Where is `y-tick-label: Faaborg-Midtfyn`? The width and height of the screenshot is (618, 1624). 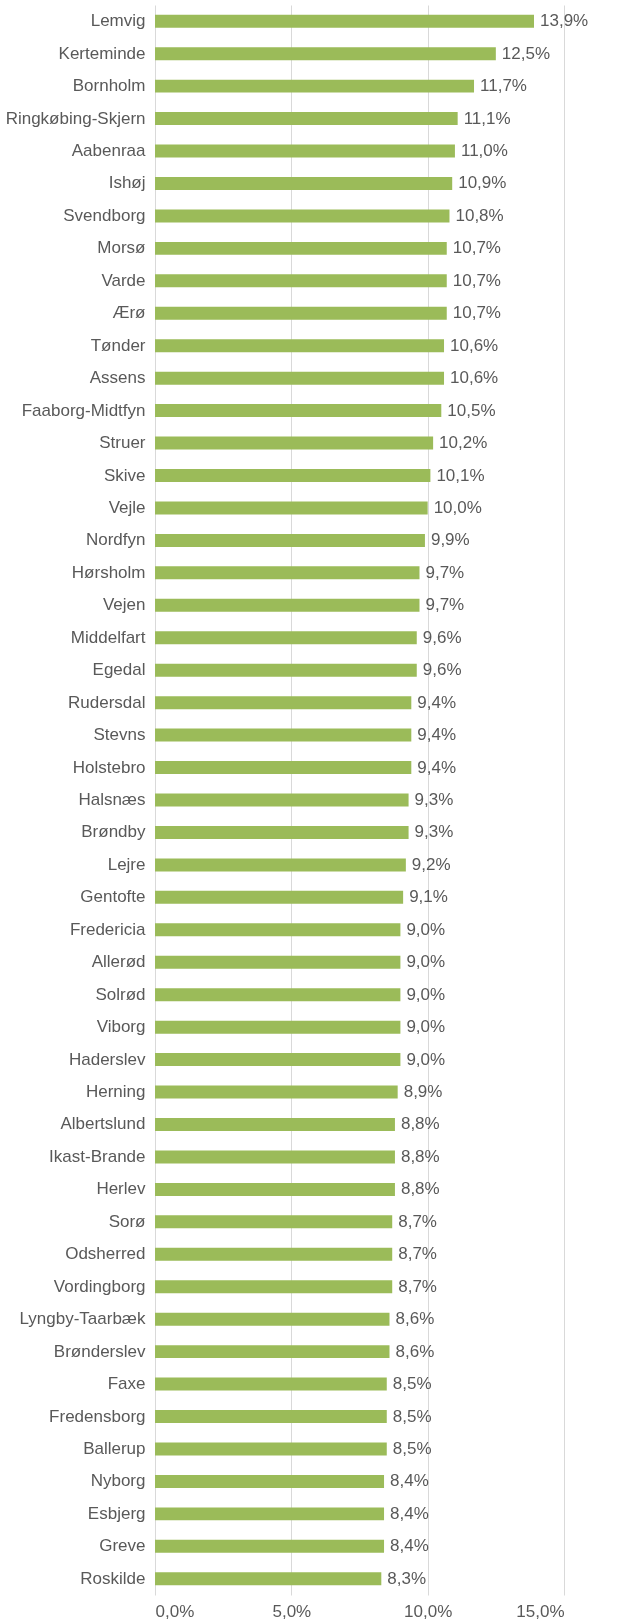 y-tick-label: Faaborg-Midtfyn is located at coordinates (83, 410).